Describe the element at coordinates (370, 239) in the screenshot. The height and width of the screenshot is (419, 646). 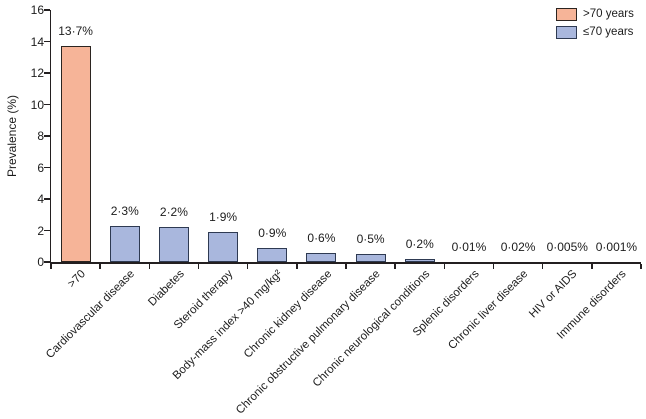
I see `bar-value-label: 0·5%` at that location.